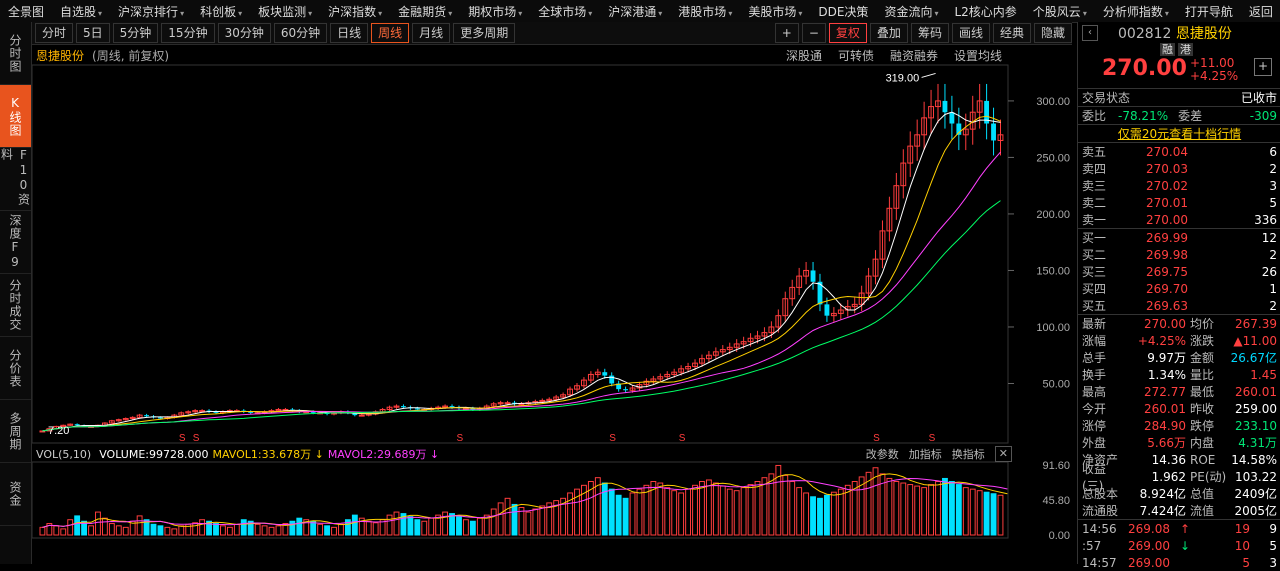  What do you see at coordinates (188, 33) in the screenshot?
I see `period-button: 15分钟` at bounding box center [188, 33].